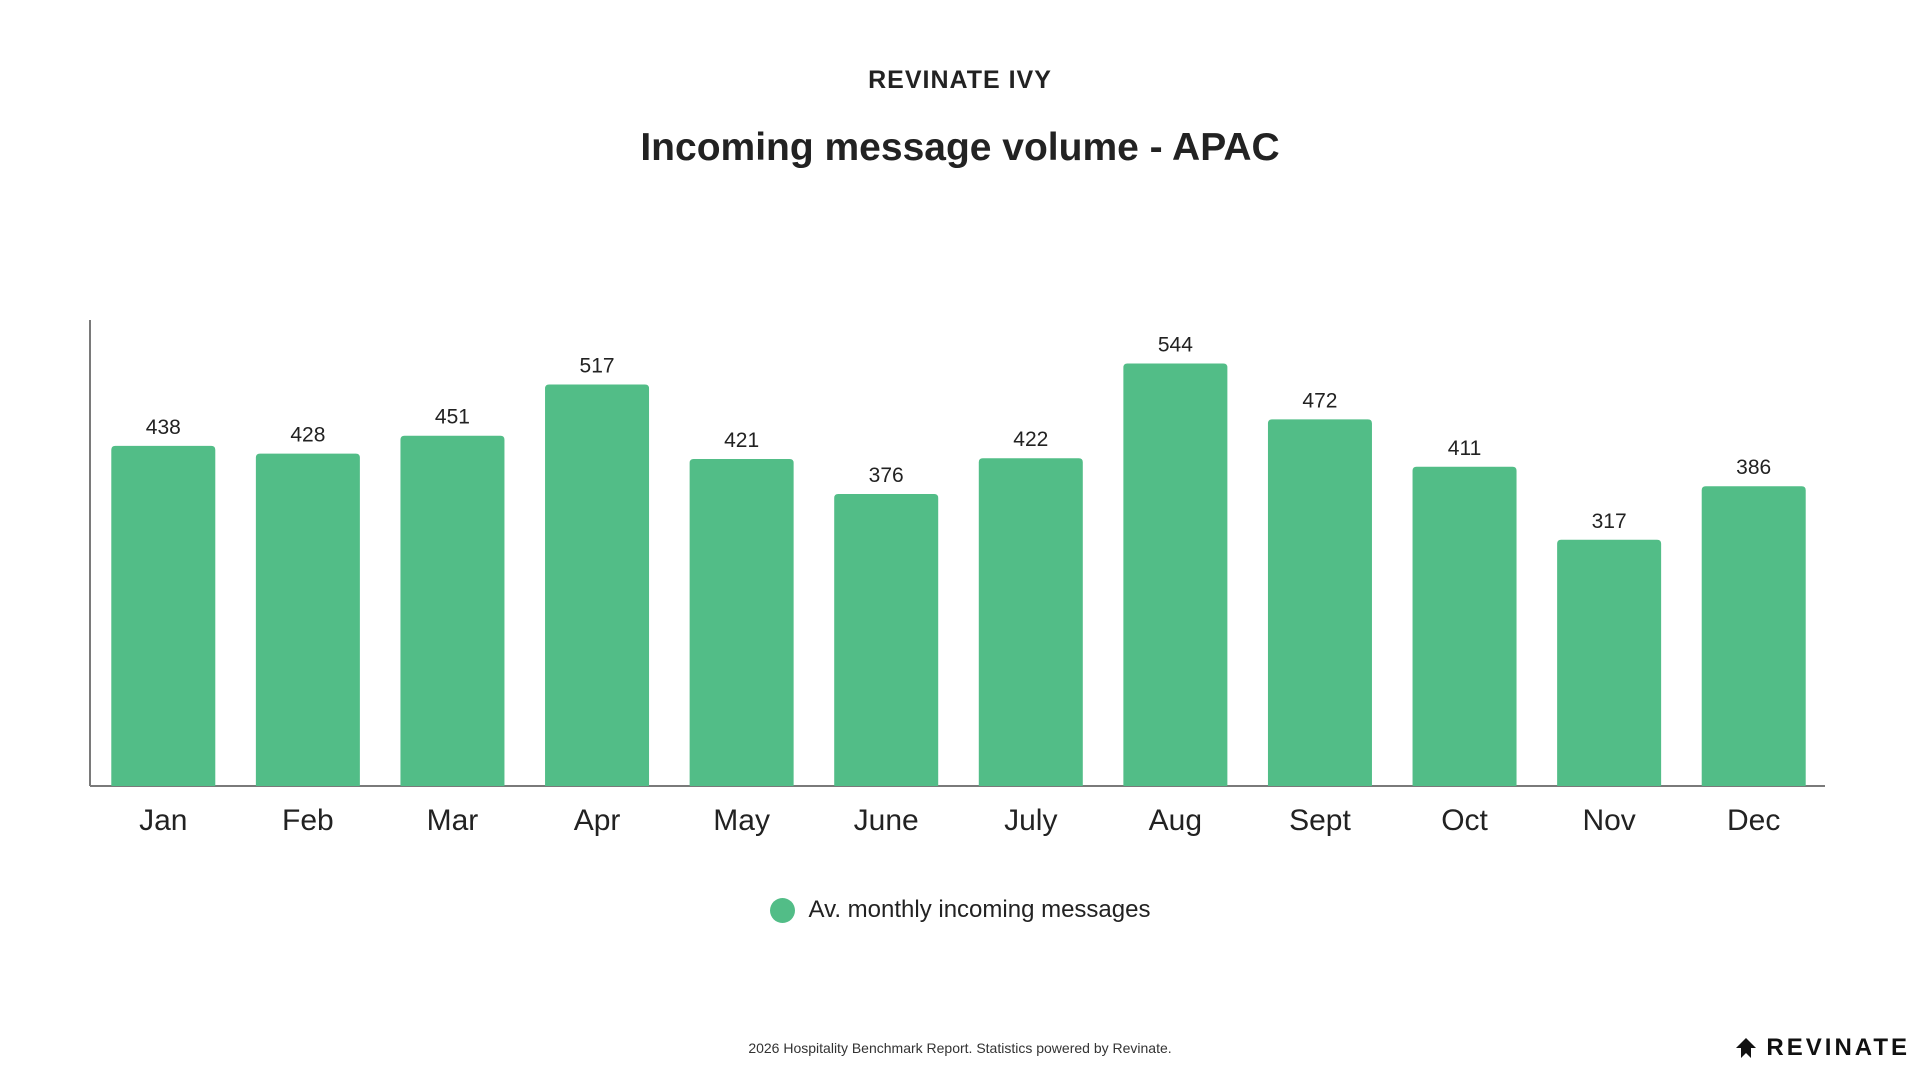 The image size is (1920, 1080). What do you see at coordinates (1030, 439) in the screenshot?
I see `data-label-july: 422` at bounding box center [1030, 439].